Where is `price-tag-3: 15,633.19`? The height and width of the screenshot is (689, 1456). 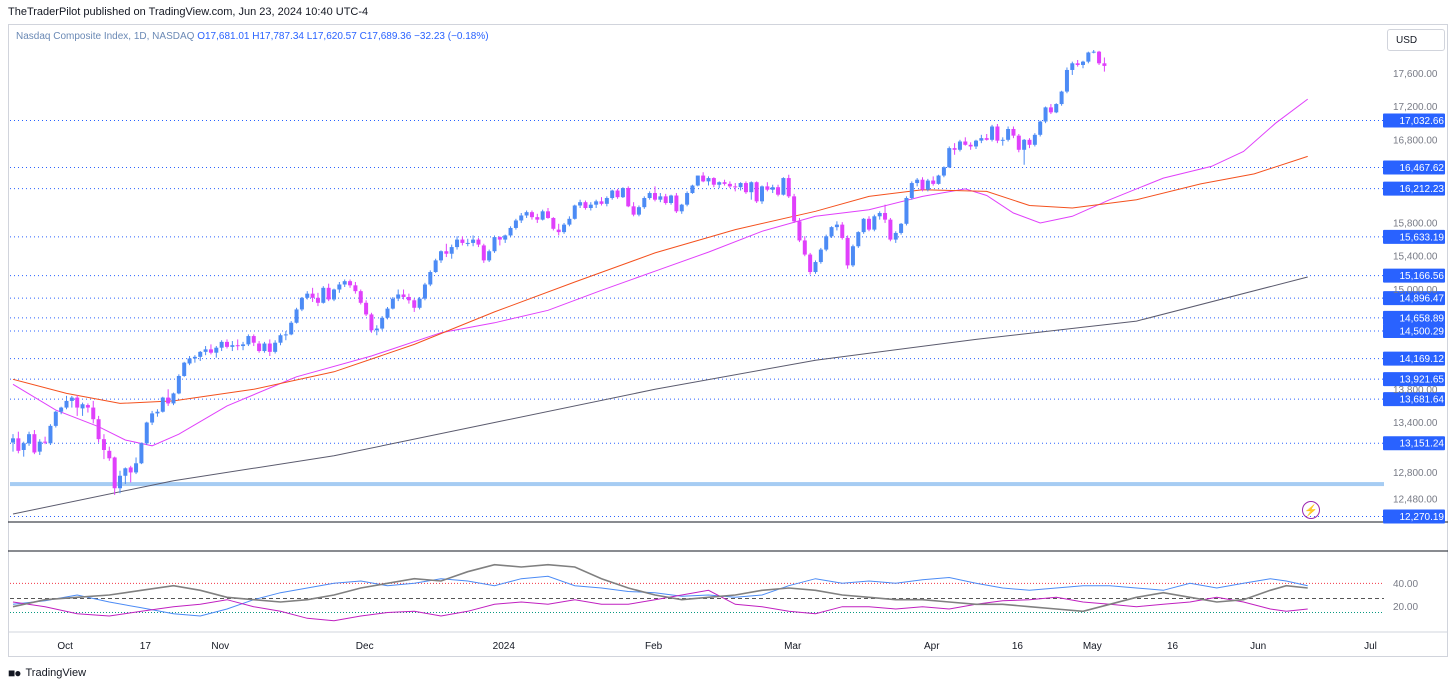
price-tag-3: 15,633.19 is located at coordinates (1422, 237).